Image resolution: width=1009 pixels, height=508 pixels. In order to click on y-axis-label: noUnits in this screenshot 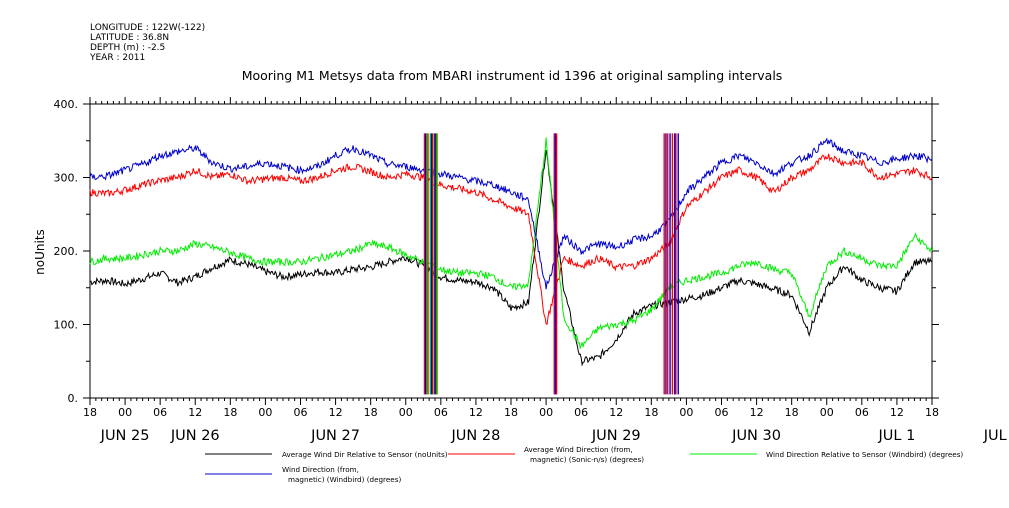, I will do `click(40, 252)`.